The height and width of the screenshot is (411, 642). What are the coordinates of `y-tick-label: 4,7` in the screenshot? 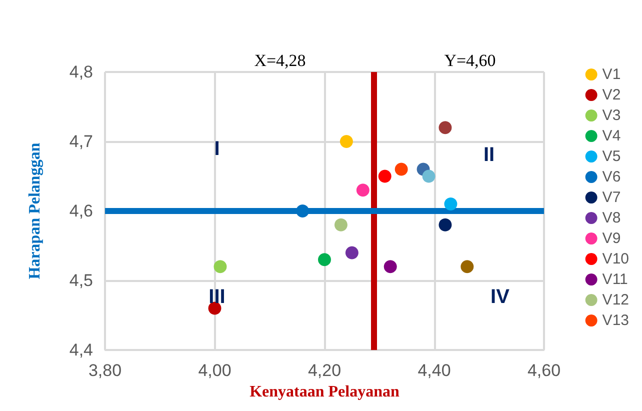 It's located at (81, 141).